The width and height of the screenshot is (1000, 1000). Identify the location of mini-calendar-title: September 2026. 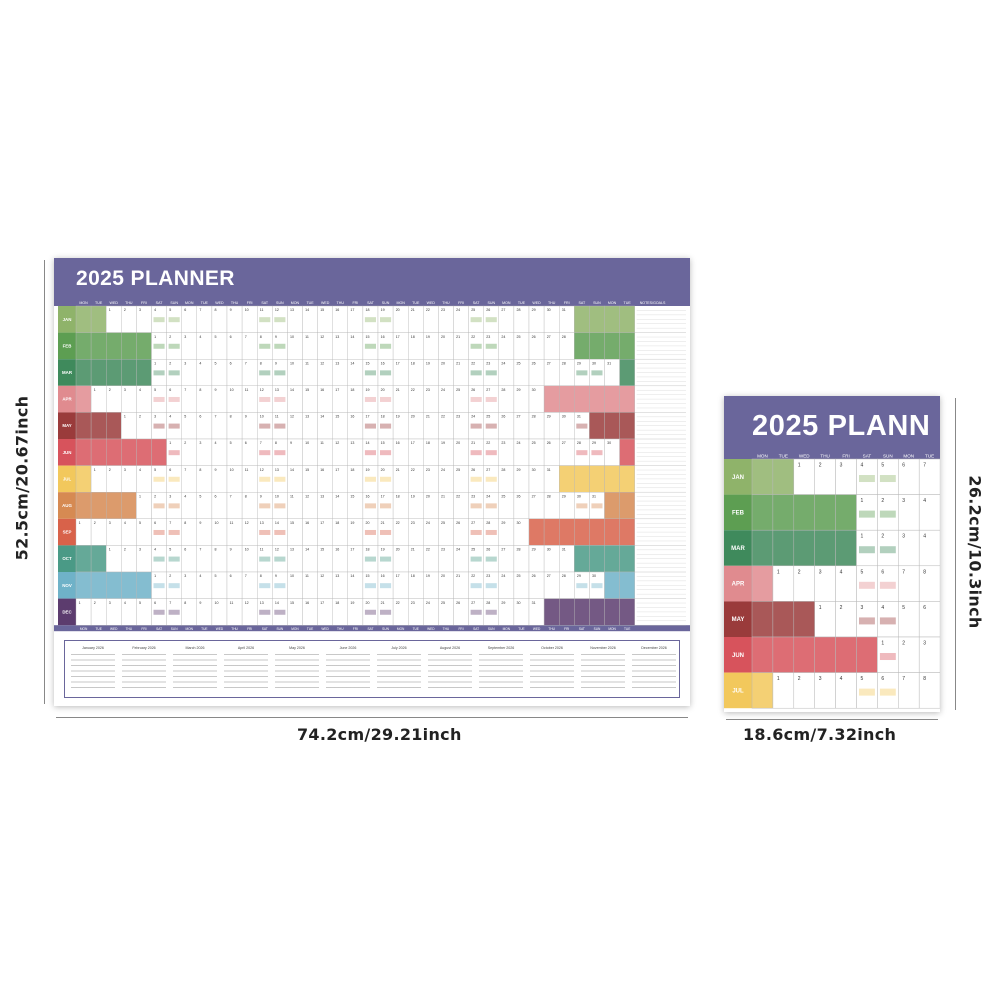
(501, 648).